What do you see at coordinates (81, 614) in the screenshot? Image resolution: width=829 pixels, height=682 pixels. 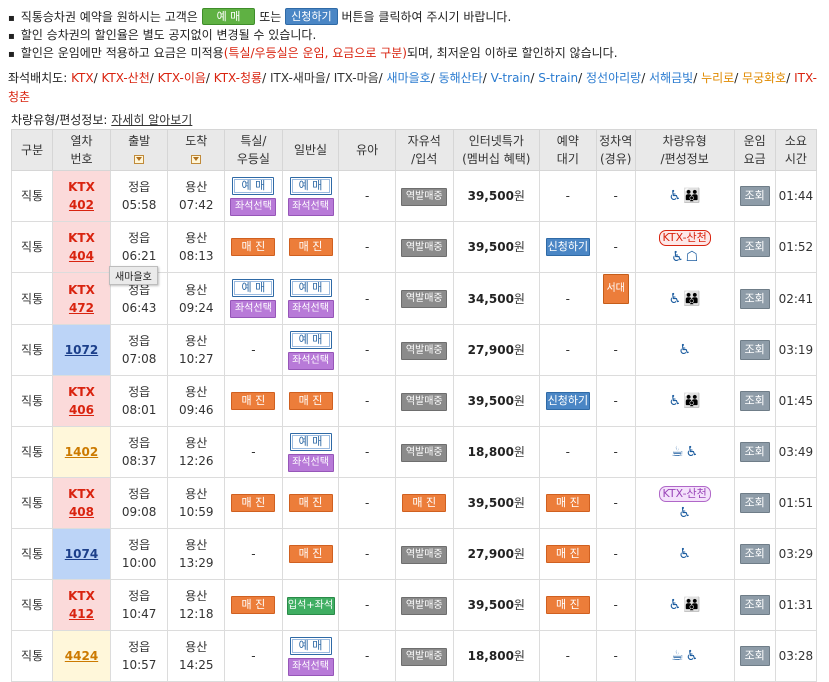 I see `train-number-link: 412` at bounding box center [81, 614].